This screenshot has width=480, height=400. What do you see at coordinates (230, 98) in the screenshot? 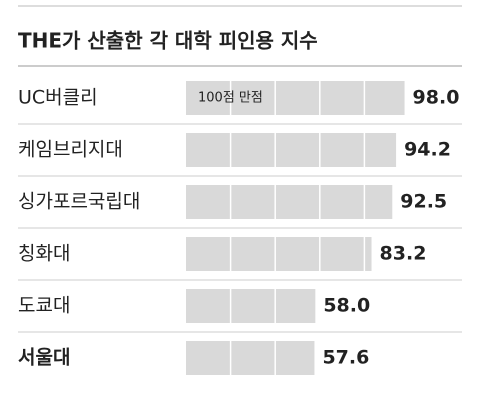
I see `annotation: 100점 만점` at bounding box center [230, 98].